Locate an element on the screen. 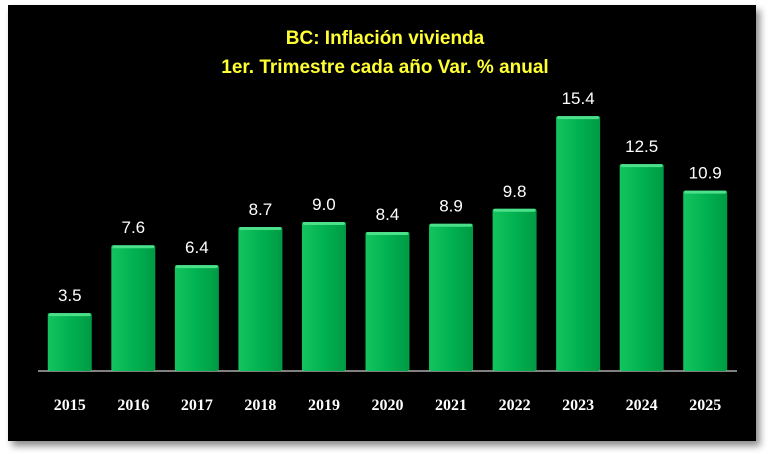  value-label-2021: 8.9 is located at coordinates (451, 206).